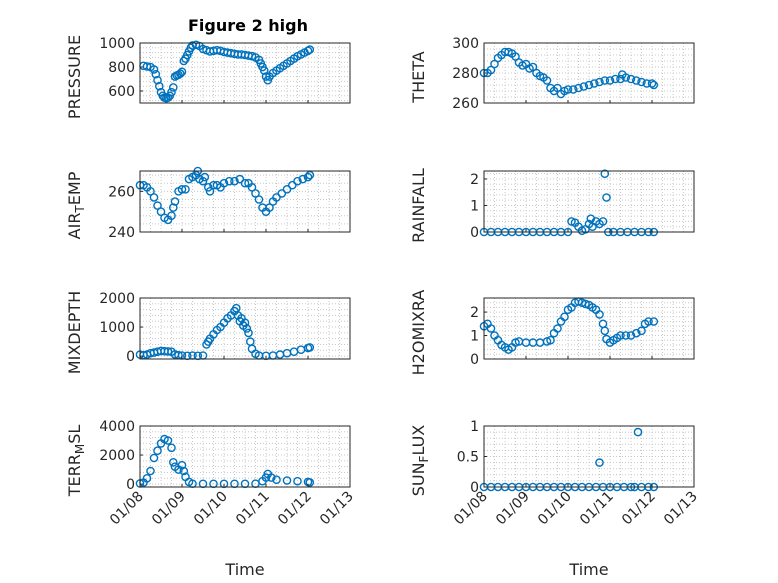 This screenshot has height=583, width=778. Describe the element at coordinates (474, 313) in the screenshot. I see `y-tick-label: 2` at that location.